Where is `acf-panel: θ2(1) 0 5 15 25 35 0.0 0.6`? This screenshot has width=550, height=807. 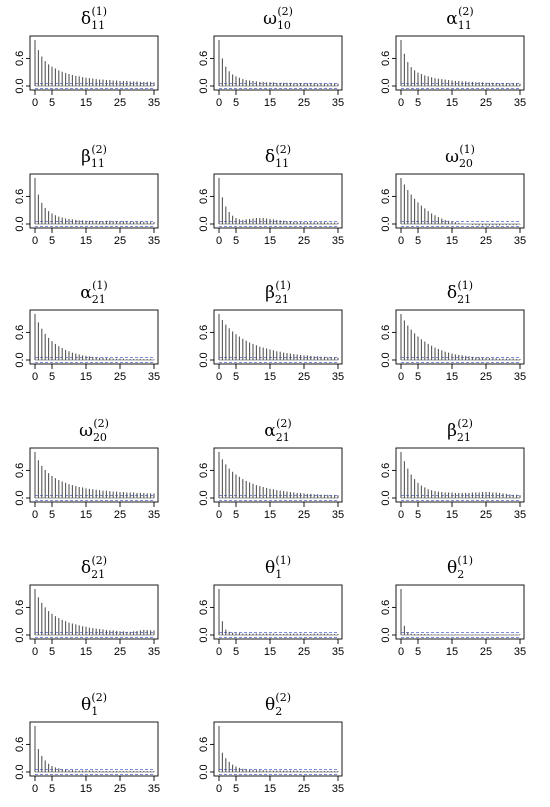 acf-panel: θ2(1) 0 5 15 25 35 0.0 0.6 is located at coordinates (453, 606).